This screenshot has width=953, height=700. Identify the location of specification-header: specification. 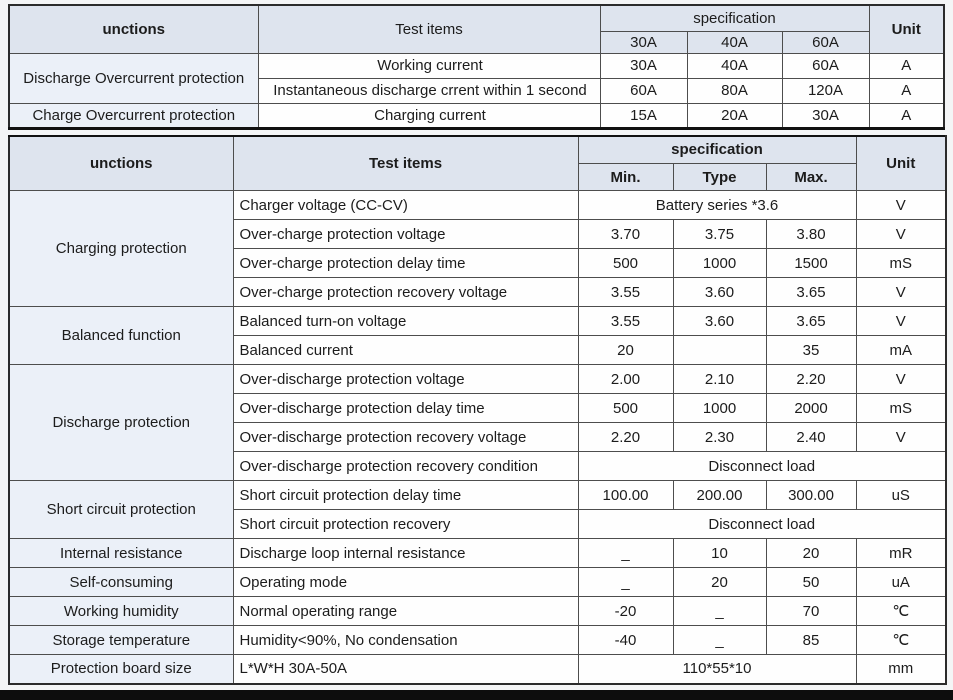
(734, 18).